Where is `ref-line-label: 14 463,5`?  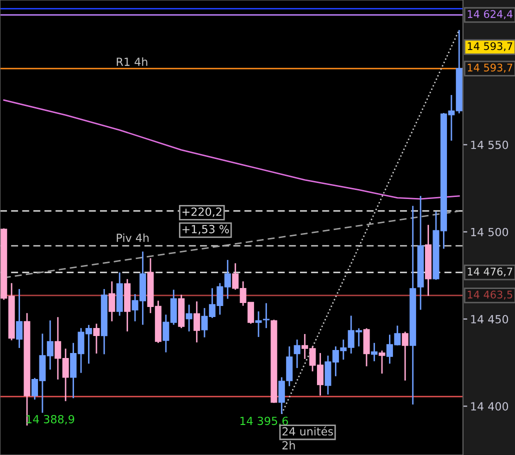
ref-line-label: 14 463,5 is located at coordinates (490, 295).